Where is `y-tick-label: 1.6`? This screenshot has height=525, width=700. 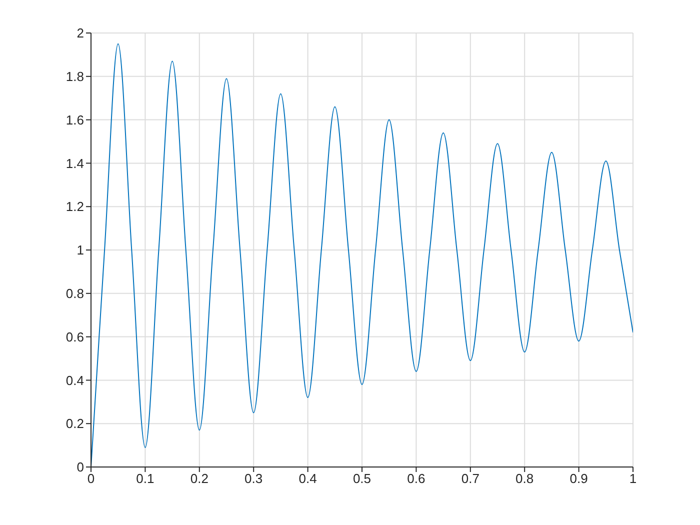 y-tick-label: 1.6 is located at coordinates (75, 120).